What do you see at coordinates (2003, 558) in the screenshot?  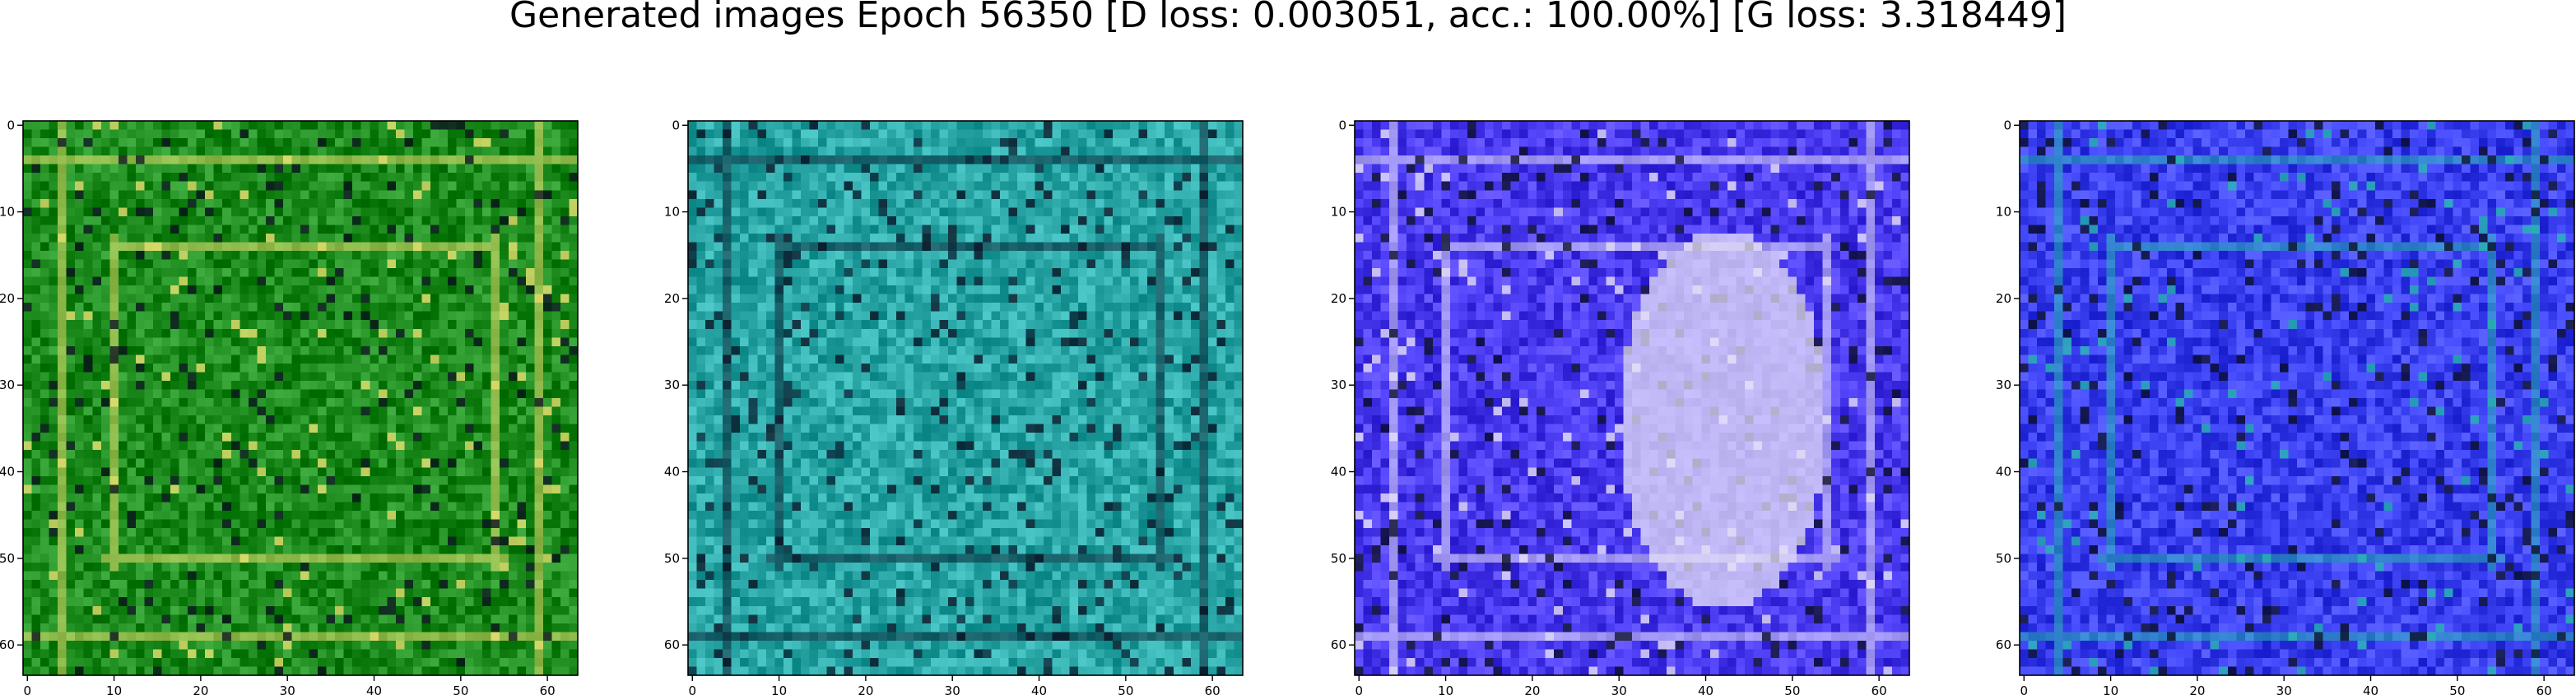 I see `y-tick-label: 50` at bounding box center [2003, 558].